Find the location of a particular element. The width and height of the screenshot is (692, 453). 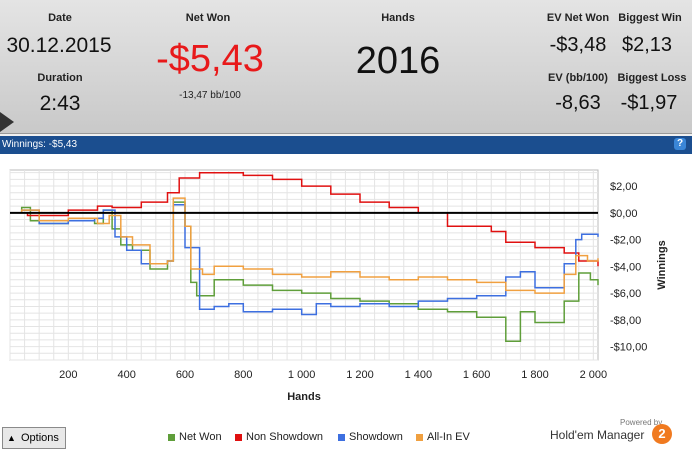

y-tick-label: -$10,00 is located at coordinates (628, 348).